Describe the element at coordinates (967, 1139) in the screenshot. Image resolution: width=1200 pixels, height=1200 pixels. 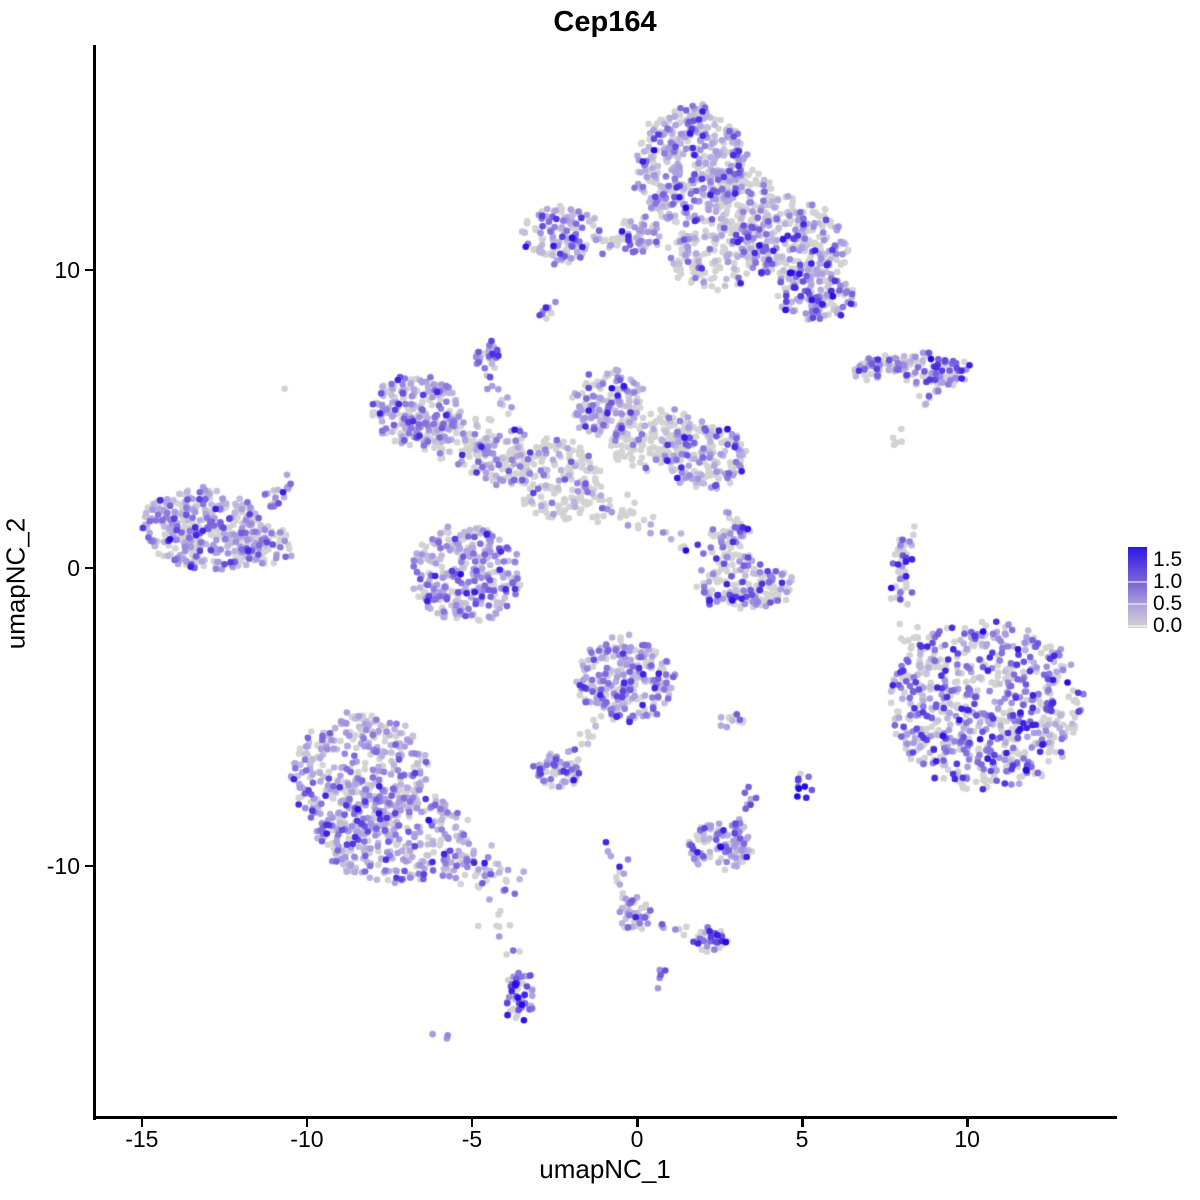
I see `x-tick-label: 10` at that location.